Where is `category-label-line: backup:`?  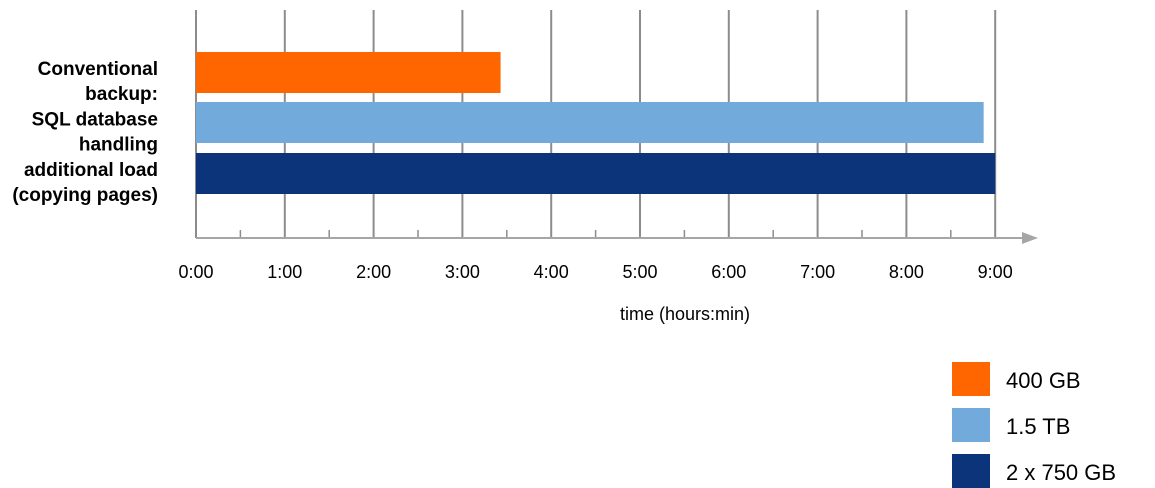
category-label-line: backup: is located at coordinates (121, 94).